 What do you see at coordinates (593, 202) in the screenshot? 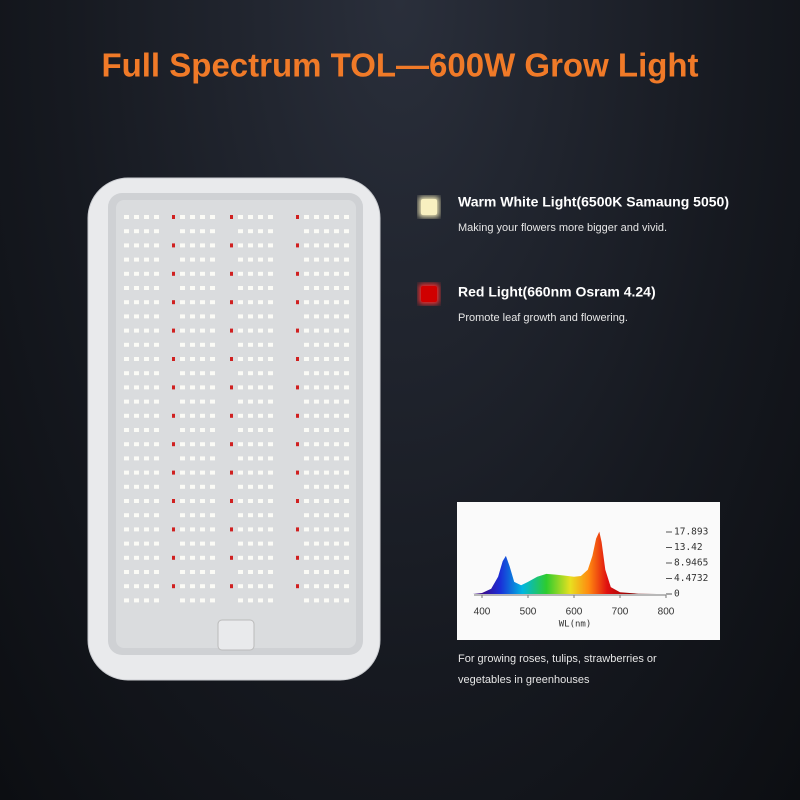
I see `feature-heading: Warm White Light(6500K Samaung 5050)` at bounding box center [593, 202].